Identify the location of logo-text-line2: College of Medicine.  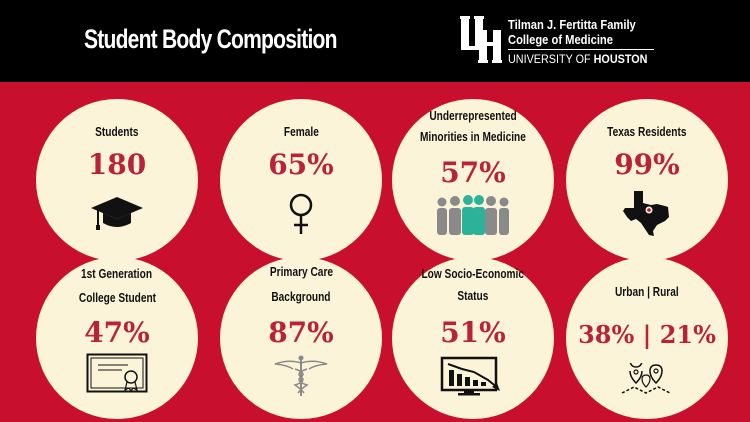
(560, 39).